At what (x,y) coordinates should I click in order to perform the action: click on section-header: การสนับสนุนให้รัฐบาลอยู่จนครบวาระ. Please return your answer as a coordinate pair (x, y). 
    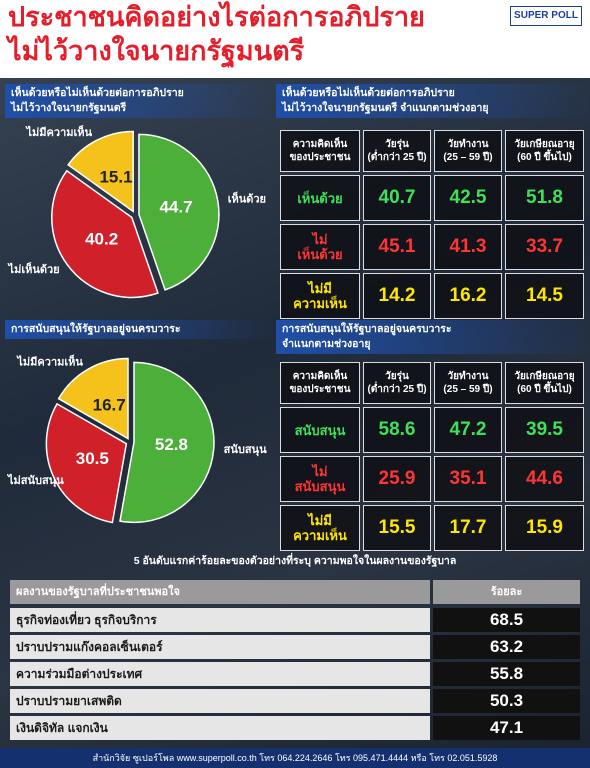
    Looking at the image, I should click on (142, 329).